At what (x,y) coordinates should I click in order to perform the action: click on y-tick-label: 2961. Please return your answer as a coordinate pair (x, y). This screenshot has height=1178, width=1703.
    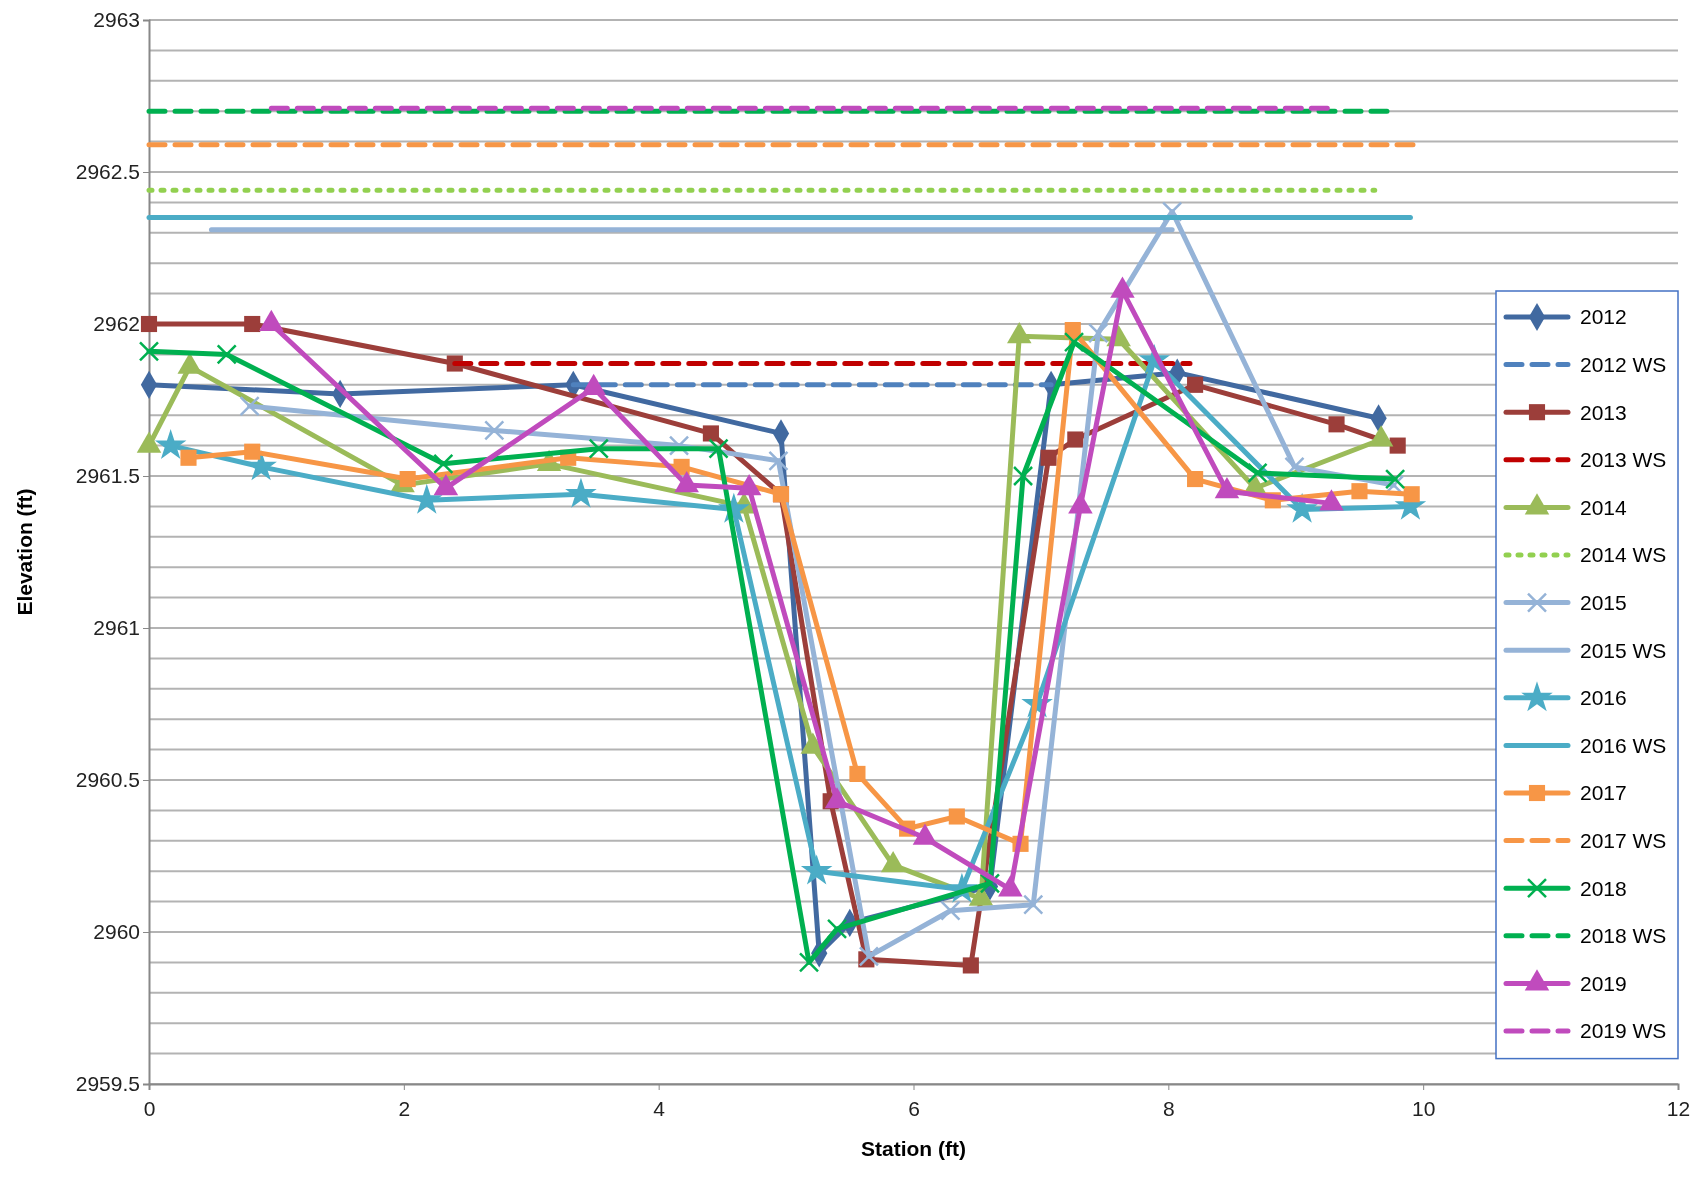
    Looking at the image, I should click on (116, 628).